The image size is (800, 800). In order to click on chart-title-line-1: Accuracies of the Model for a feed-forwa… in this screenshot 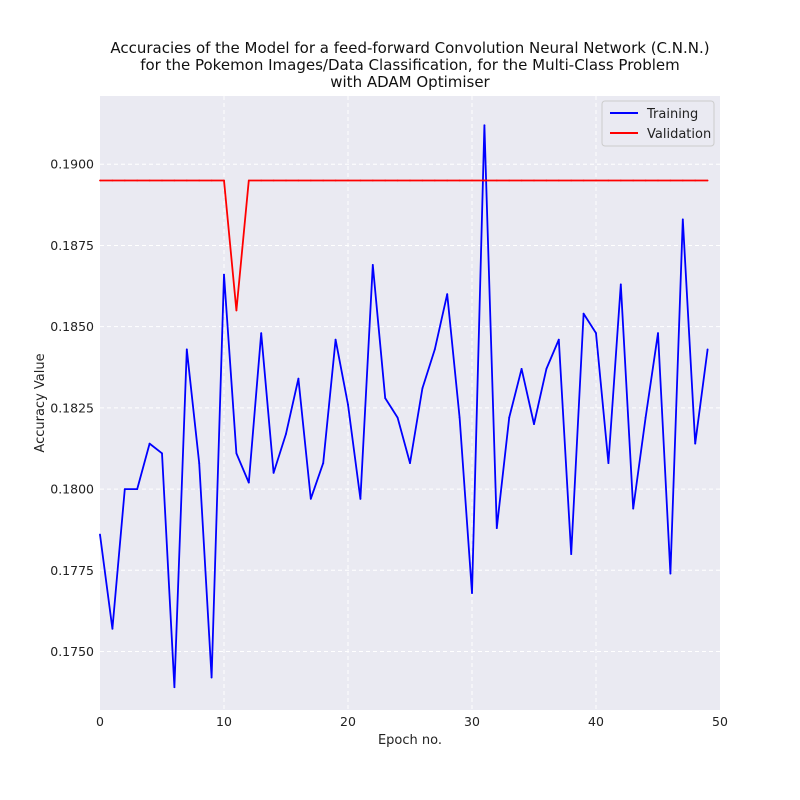, I will do `click(409, 48)`.